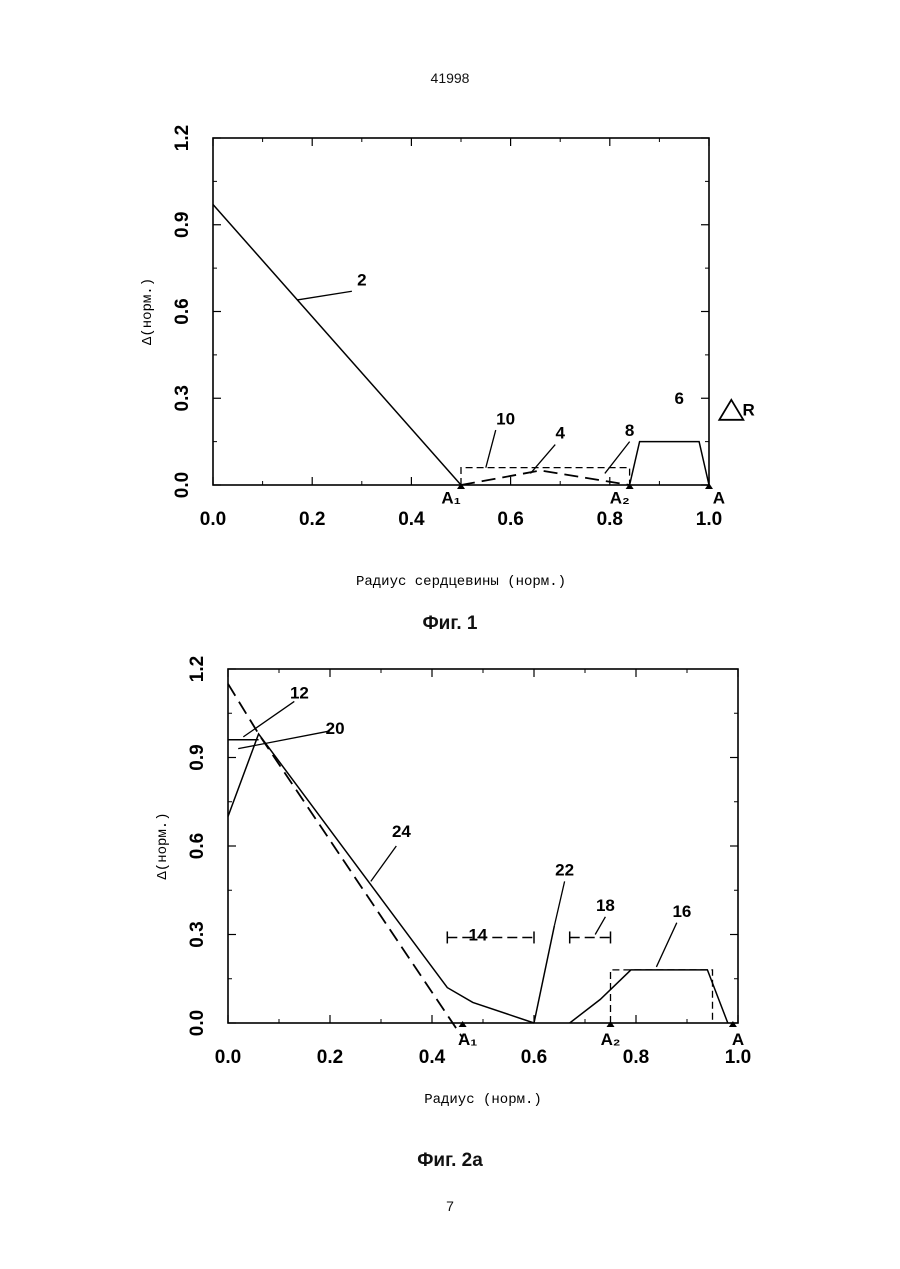  Describe the element at coordinates (629, 430) in the screenshot. I see `annotation-label-8: 8` at that location.